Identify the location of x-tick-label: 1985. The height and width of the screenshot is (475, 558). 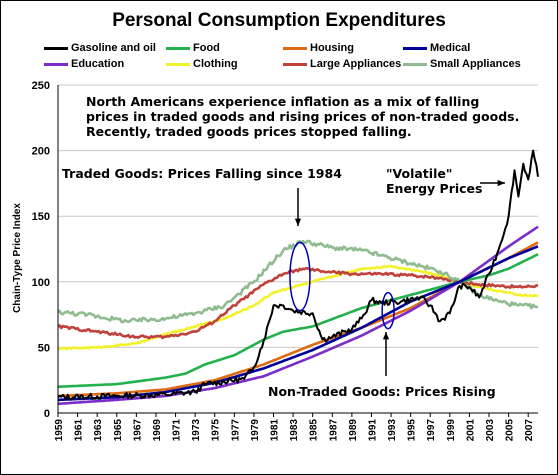
(314, 430).